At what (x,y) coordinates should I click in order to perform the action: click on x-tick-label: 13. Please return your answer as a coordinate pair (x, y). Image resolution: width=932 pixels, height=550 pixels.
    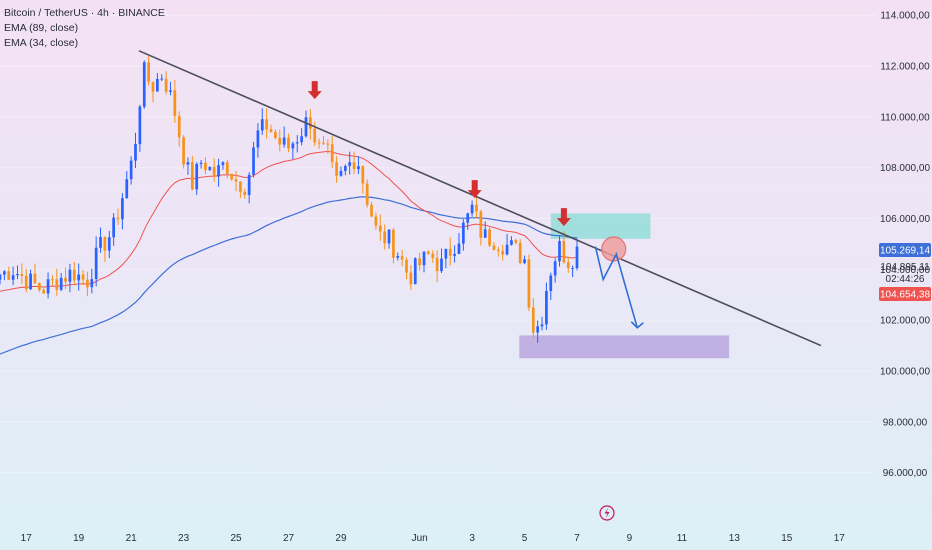
    Looking at the image, I should click on (735, 538).